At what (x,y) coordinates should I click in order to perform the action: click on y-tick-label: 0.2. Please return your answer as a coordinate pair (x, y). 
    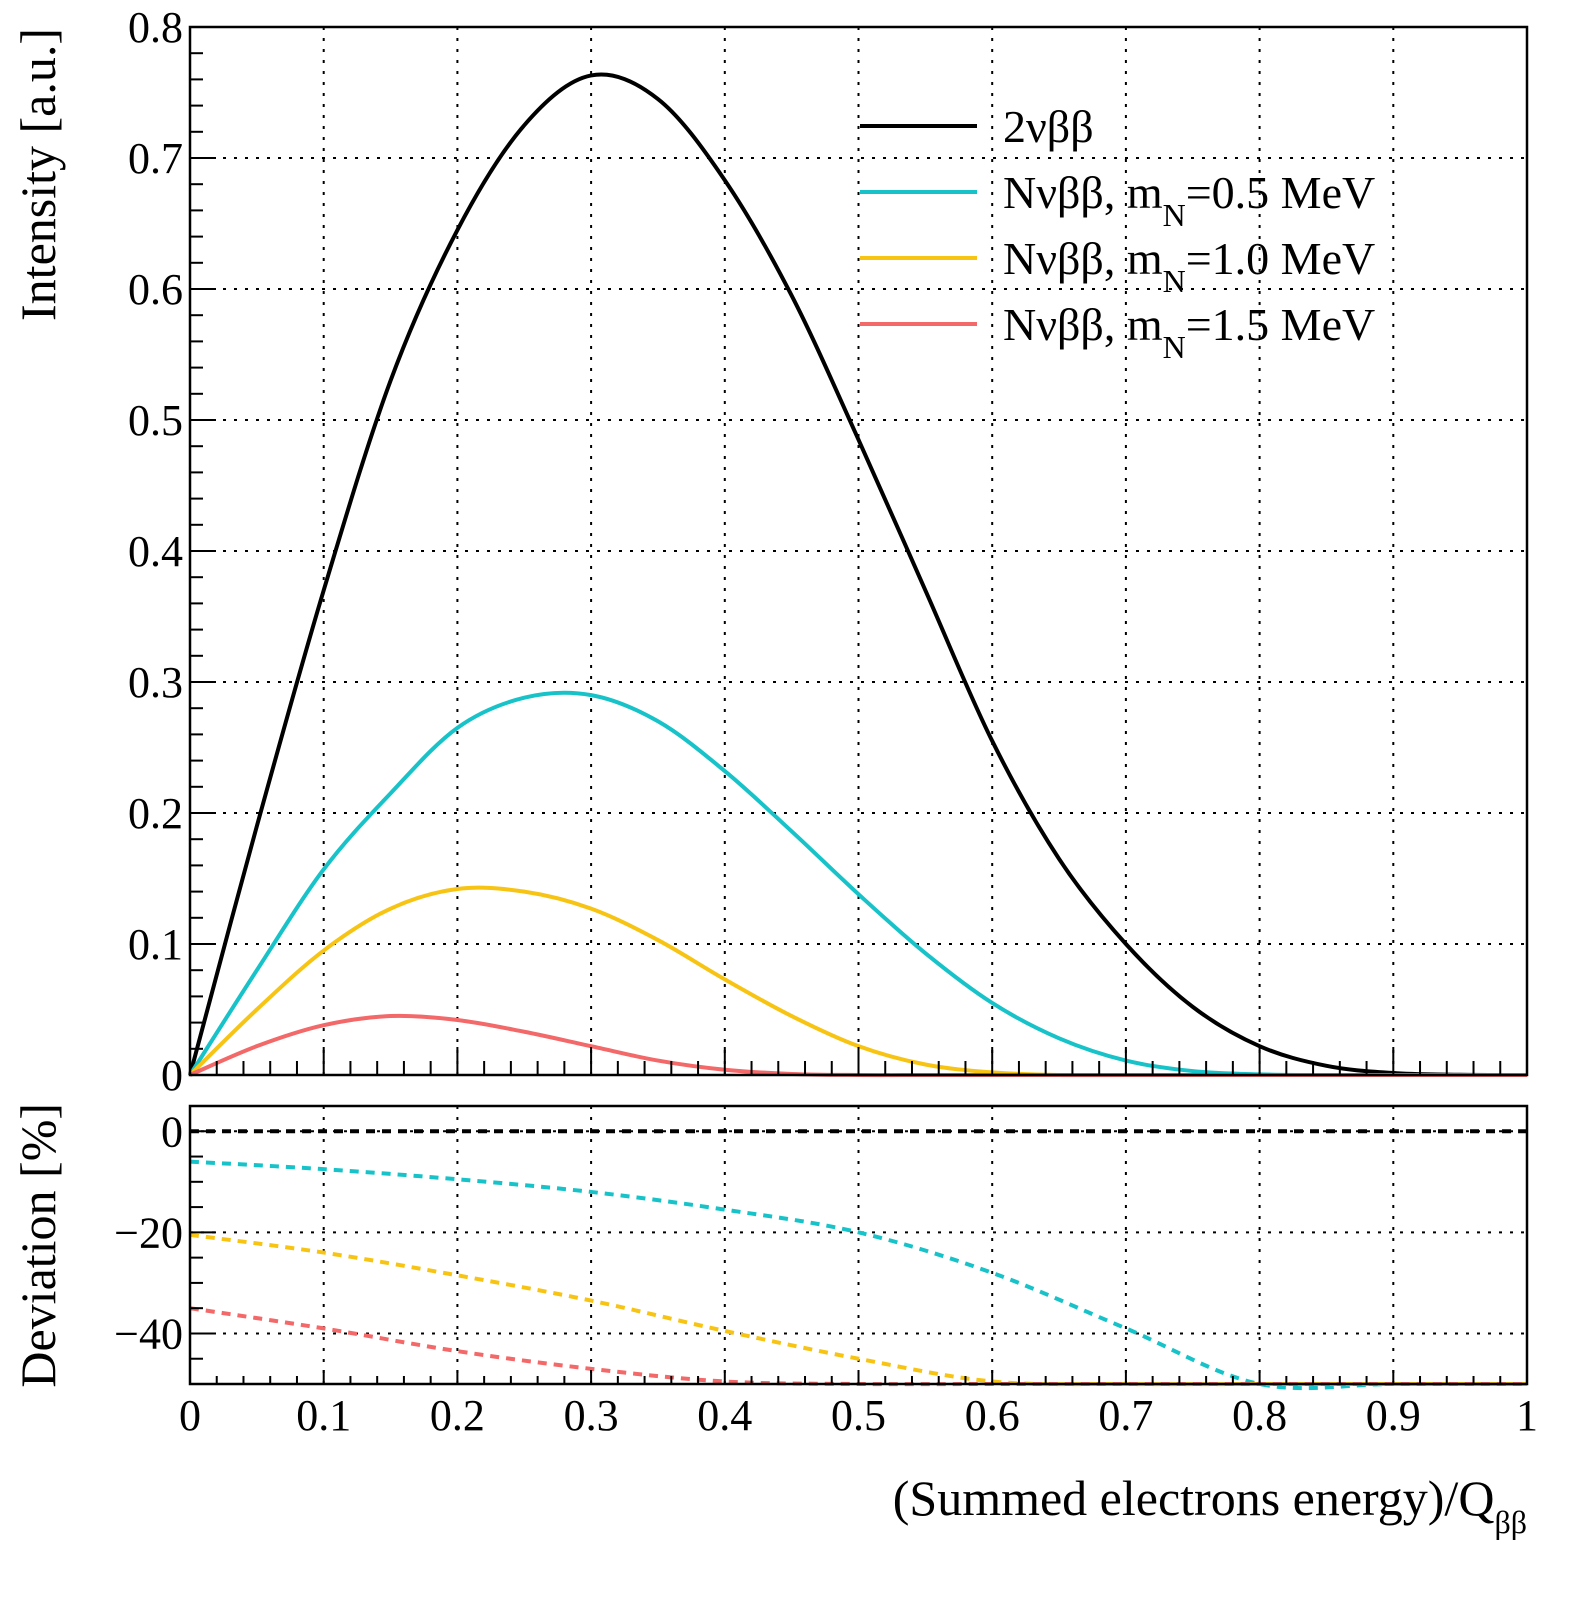
    Looking at the image, I should click on (155, 813).